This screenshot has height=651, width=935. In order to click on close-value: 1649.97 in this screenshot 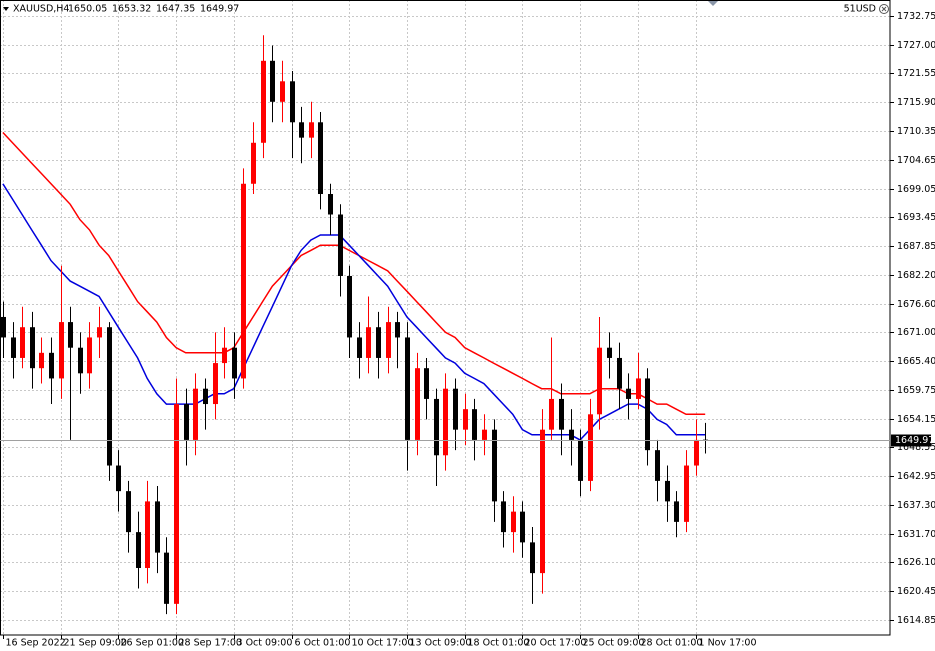, I will do `click(219, 9)`.